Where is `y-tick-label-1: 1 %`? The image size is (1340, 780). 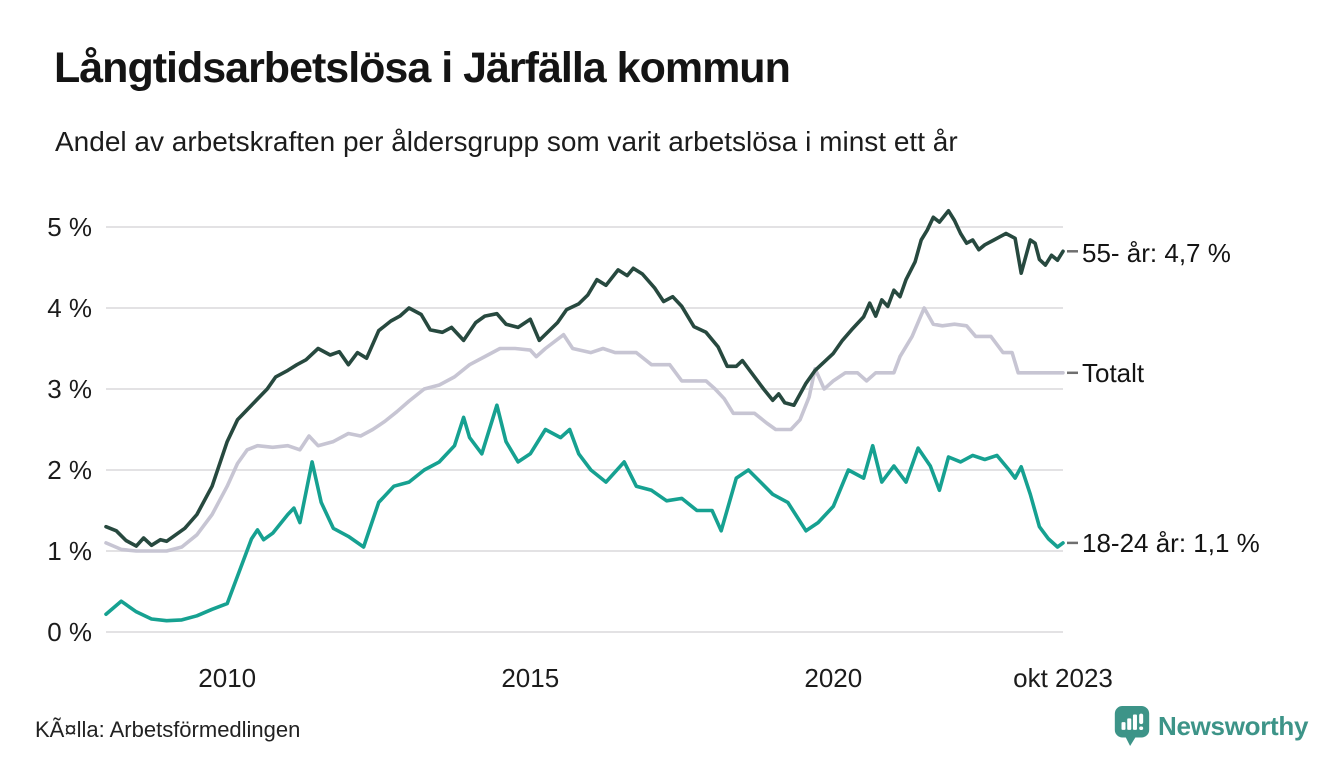
y-tick-label-1: 1 % is located at coordinates (69, 551).